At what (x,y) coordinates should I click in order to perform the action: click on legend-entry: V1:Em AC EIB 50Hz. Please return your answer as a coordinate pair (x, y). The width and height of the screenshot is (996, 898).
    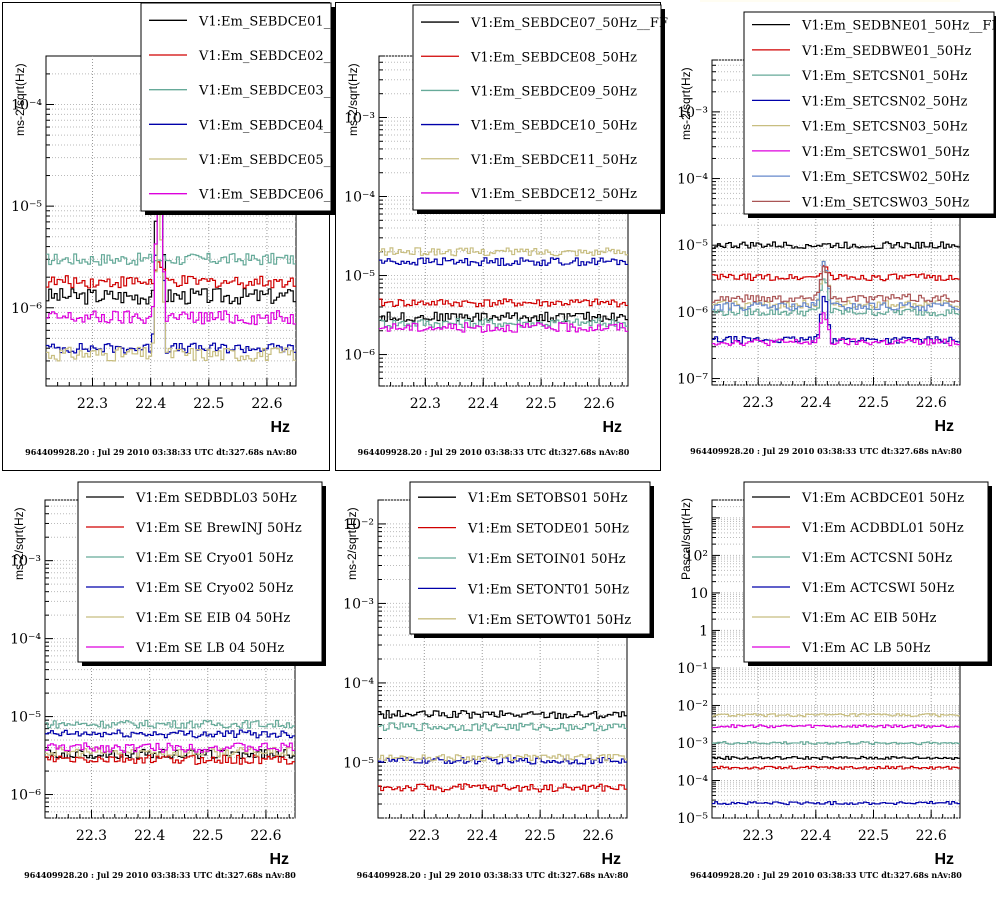
    Looking at the image, I should click on (869, 618).